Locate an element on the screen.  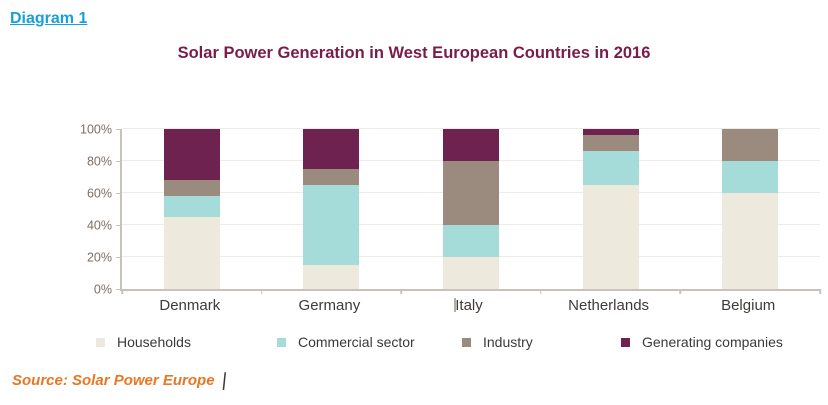
legend-label: Industry is located at coordinates (508, 342).